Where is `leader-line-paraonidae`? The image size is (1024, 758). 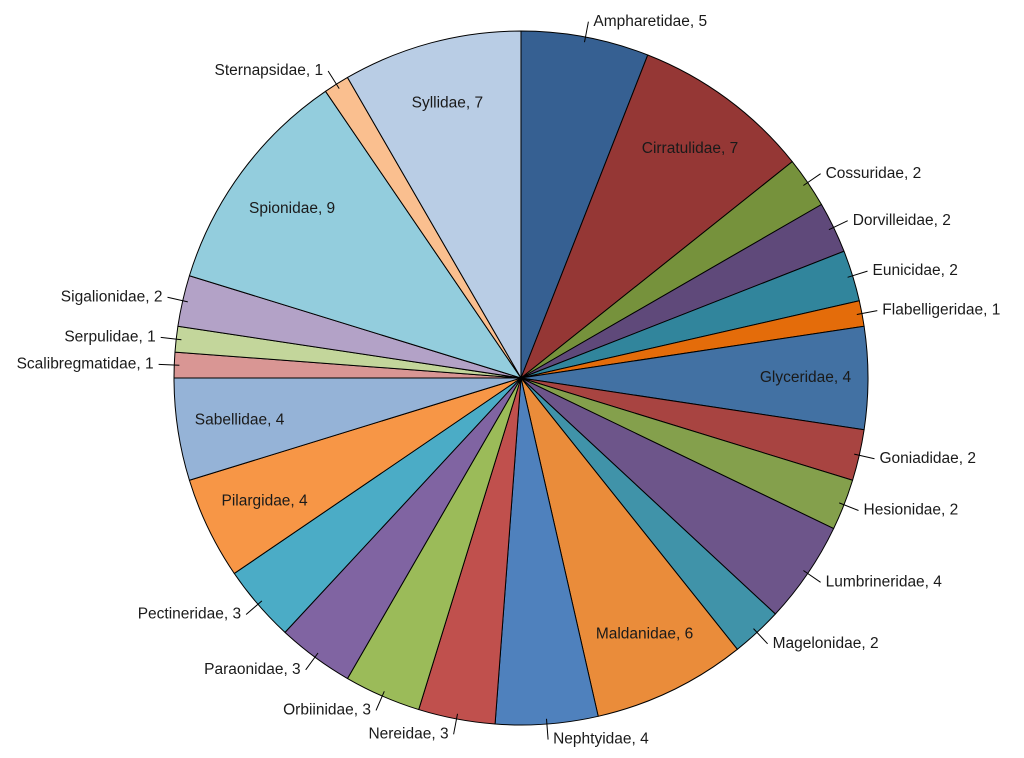
leader-line-paraonidae is located at coordinates (312, 661).